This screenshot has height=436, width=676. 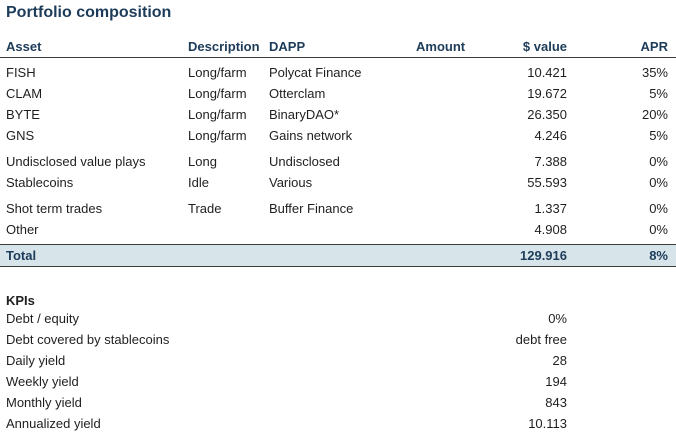 What do you see at coordinates (24, 46) in the screenshot?
I see `header-asset: Asset` at bounding box center [24, 46].